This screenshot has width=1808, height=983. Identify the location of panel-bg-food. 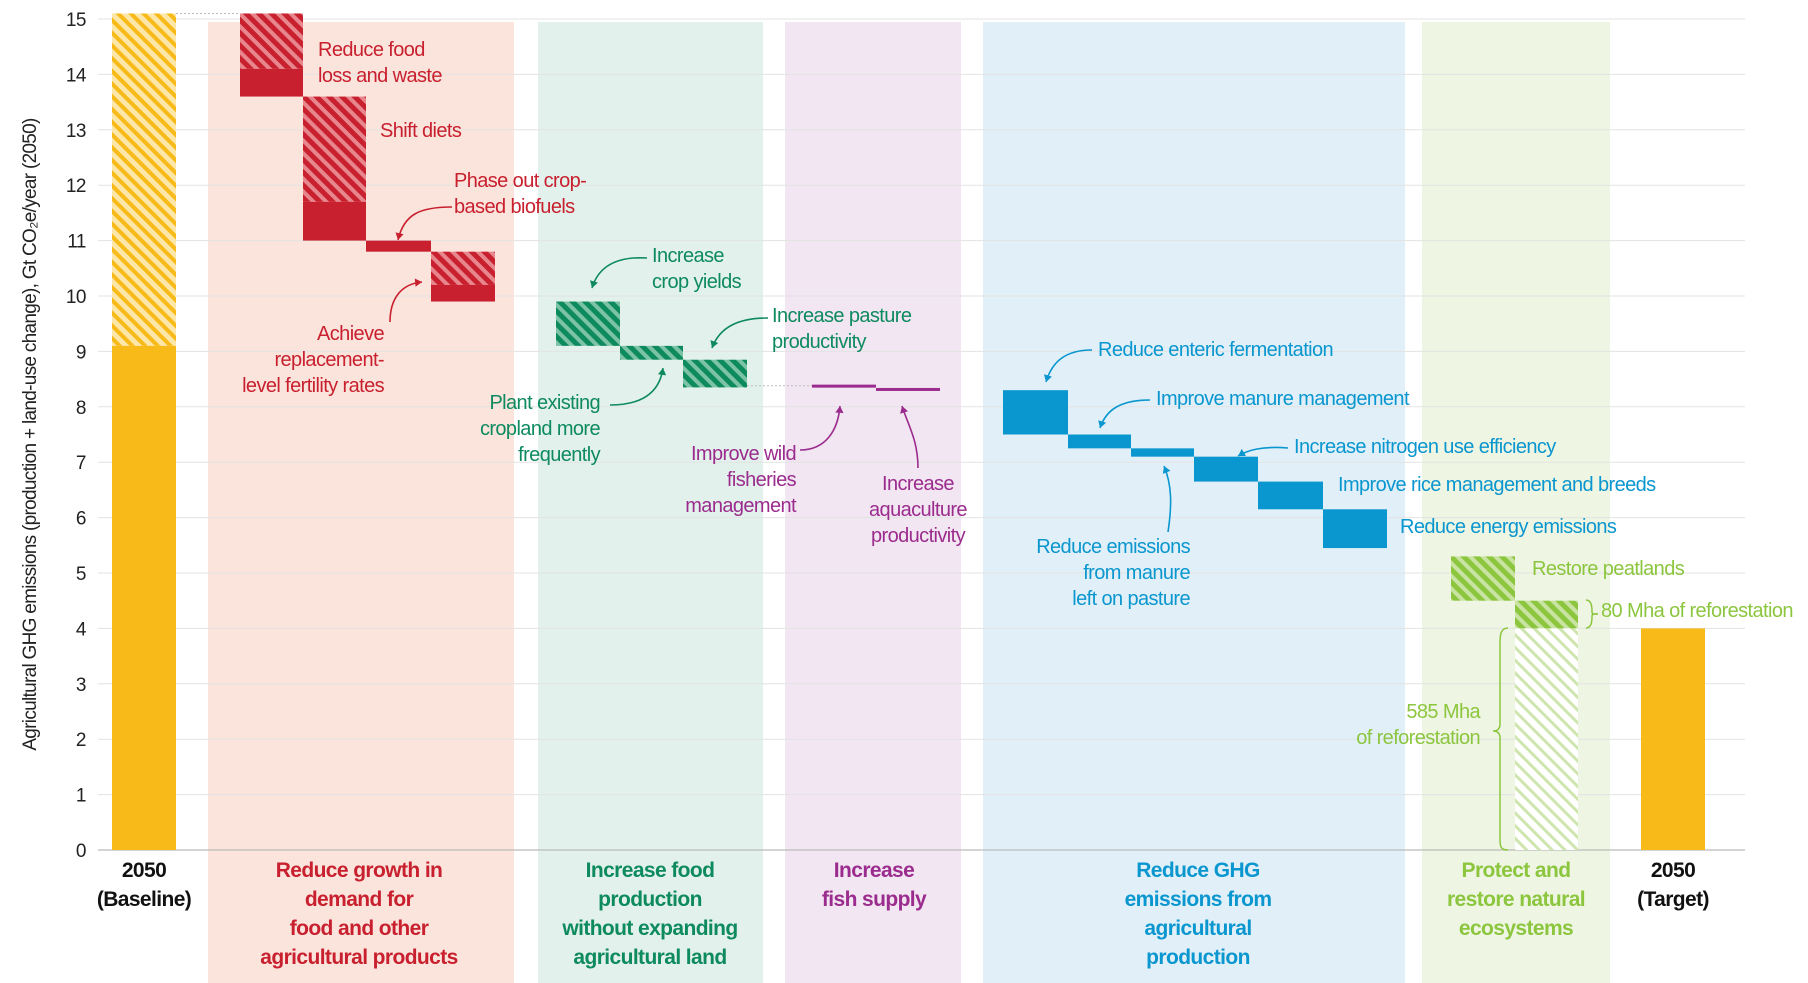
(650, 502).